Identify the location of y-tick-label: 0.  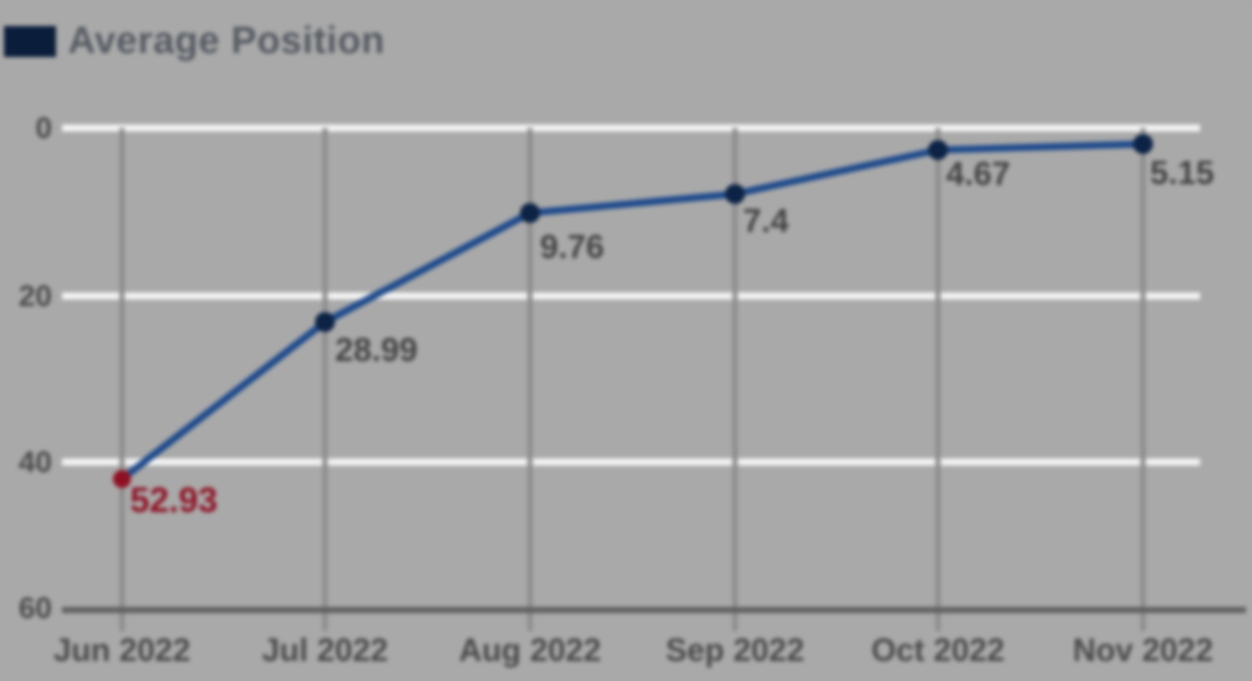
(43, 128).